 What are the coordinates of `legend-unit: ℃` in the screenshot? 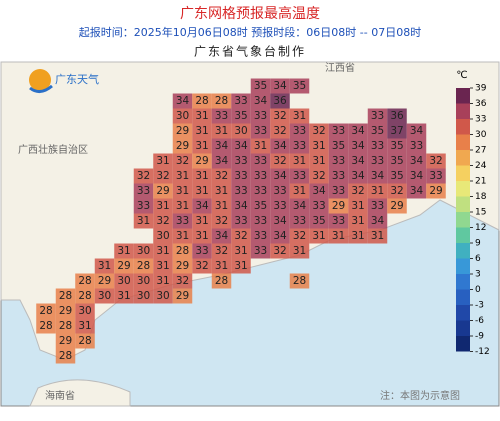 It's located at (461, 75).